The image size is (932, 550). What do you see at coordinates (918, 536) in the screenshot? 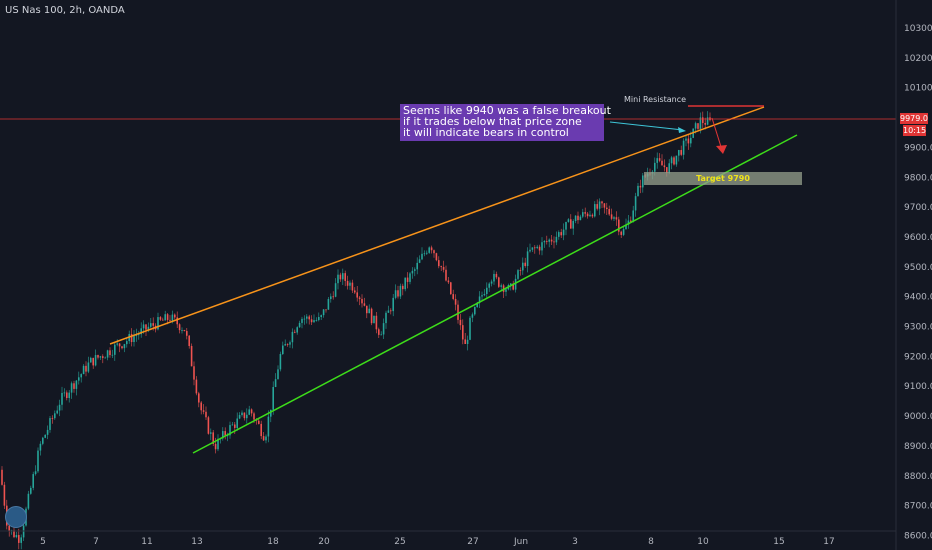
I see `price-tick-label: 8600.0` at bounding box center [918, 536].